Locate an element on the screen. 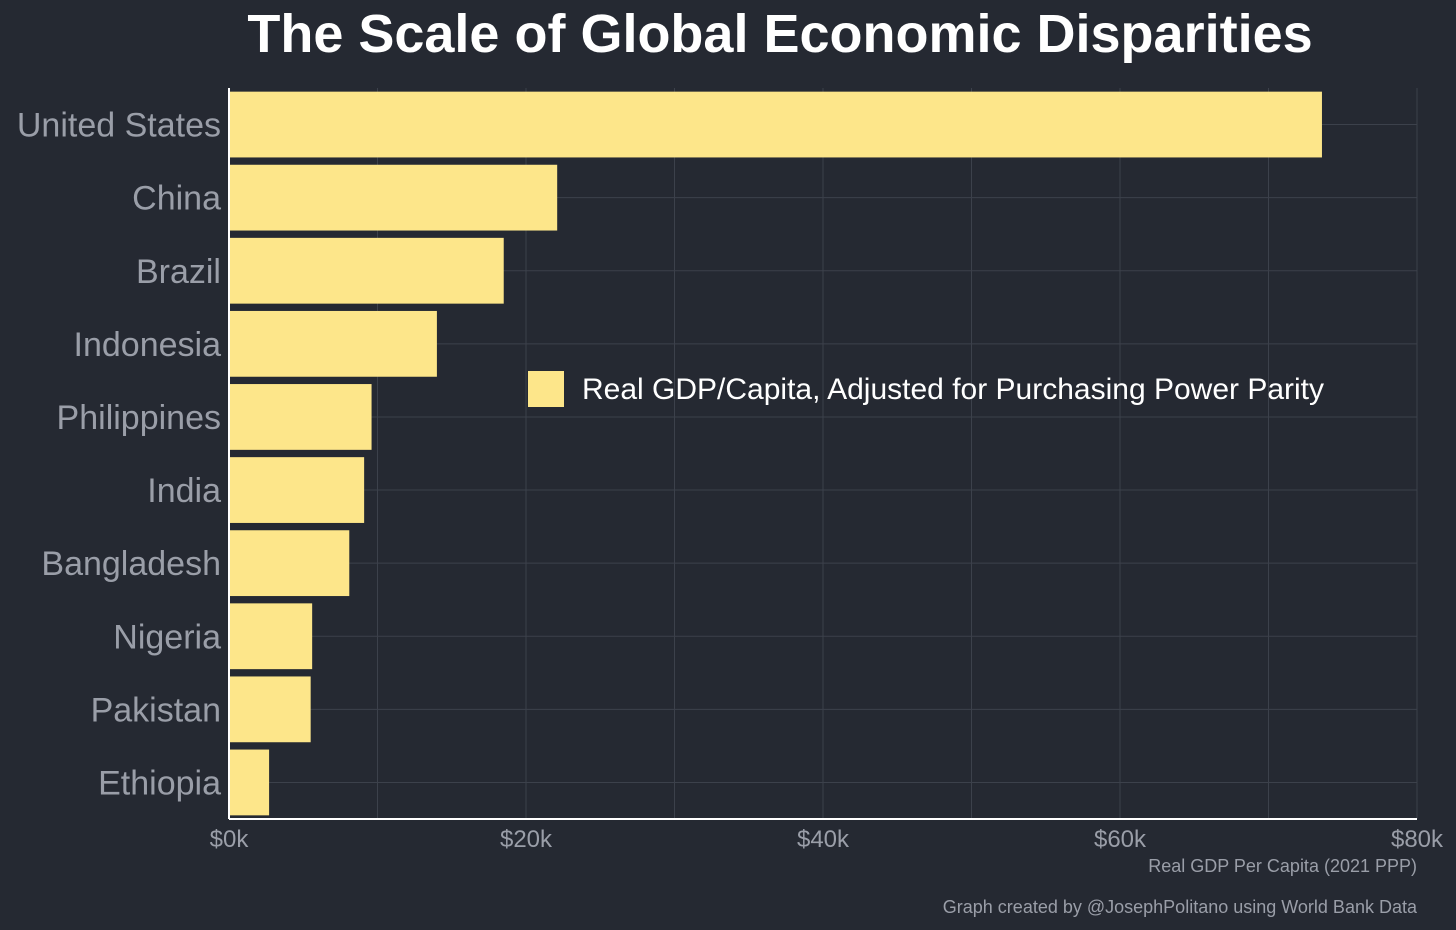  category-label: China is located at coordinates (176, 199).